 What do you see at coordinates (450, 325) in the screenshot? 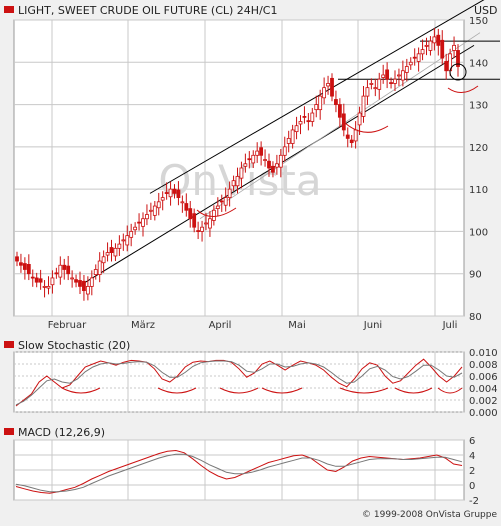
I see `price-x-tick-label: Juli` at bounding box center [450, 325].